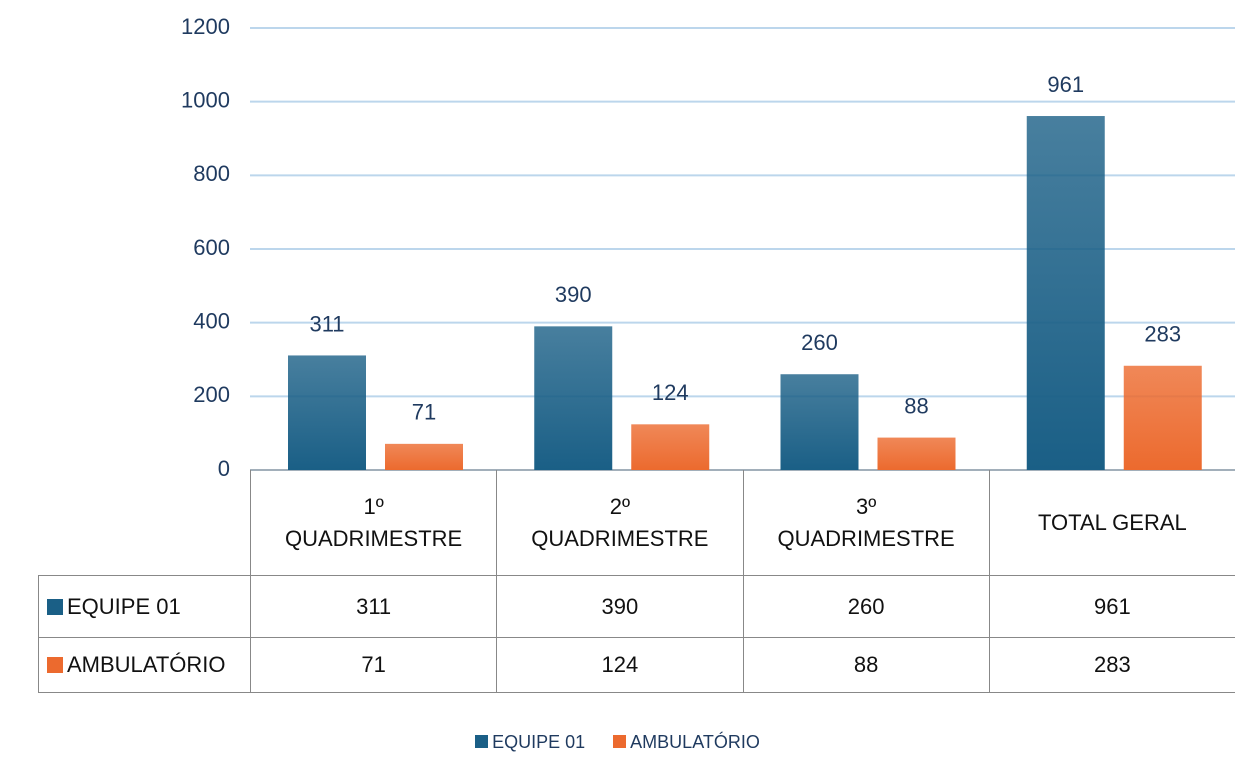  What do you see at coordinates (211, 394) in the screenshot?
I see `y-tick-label: 200` at bounding box center [211, 394].